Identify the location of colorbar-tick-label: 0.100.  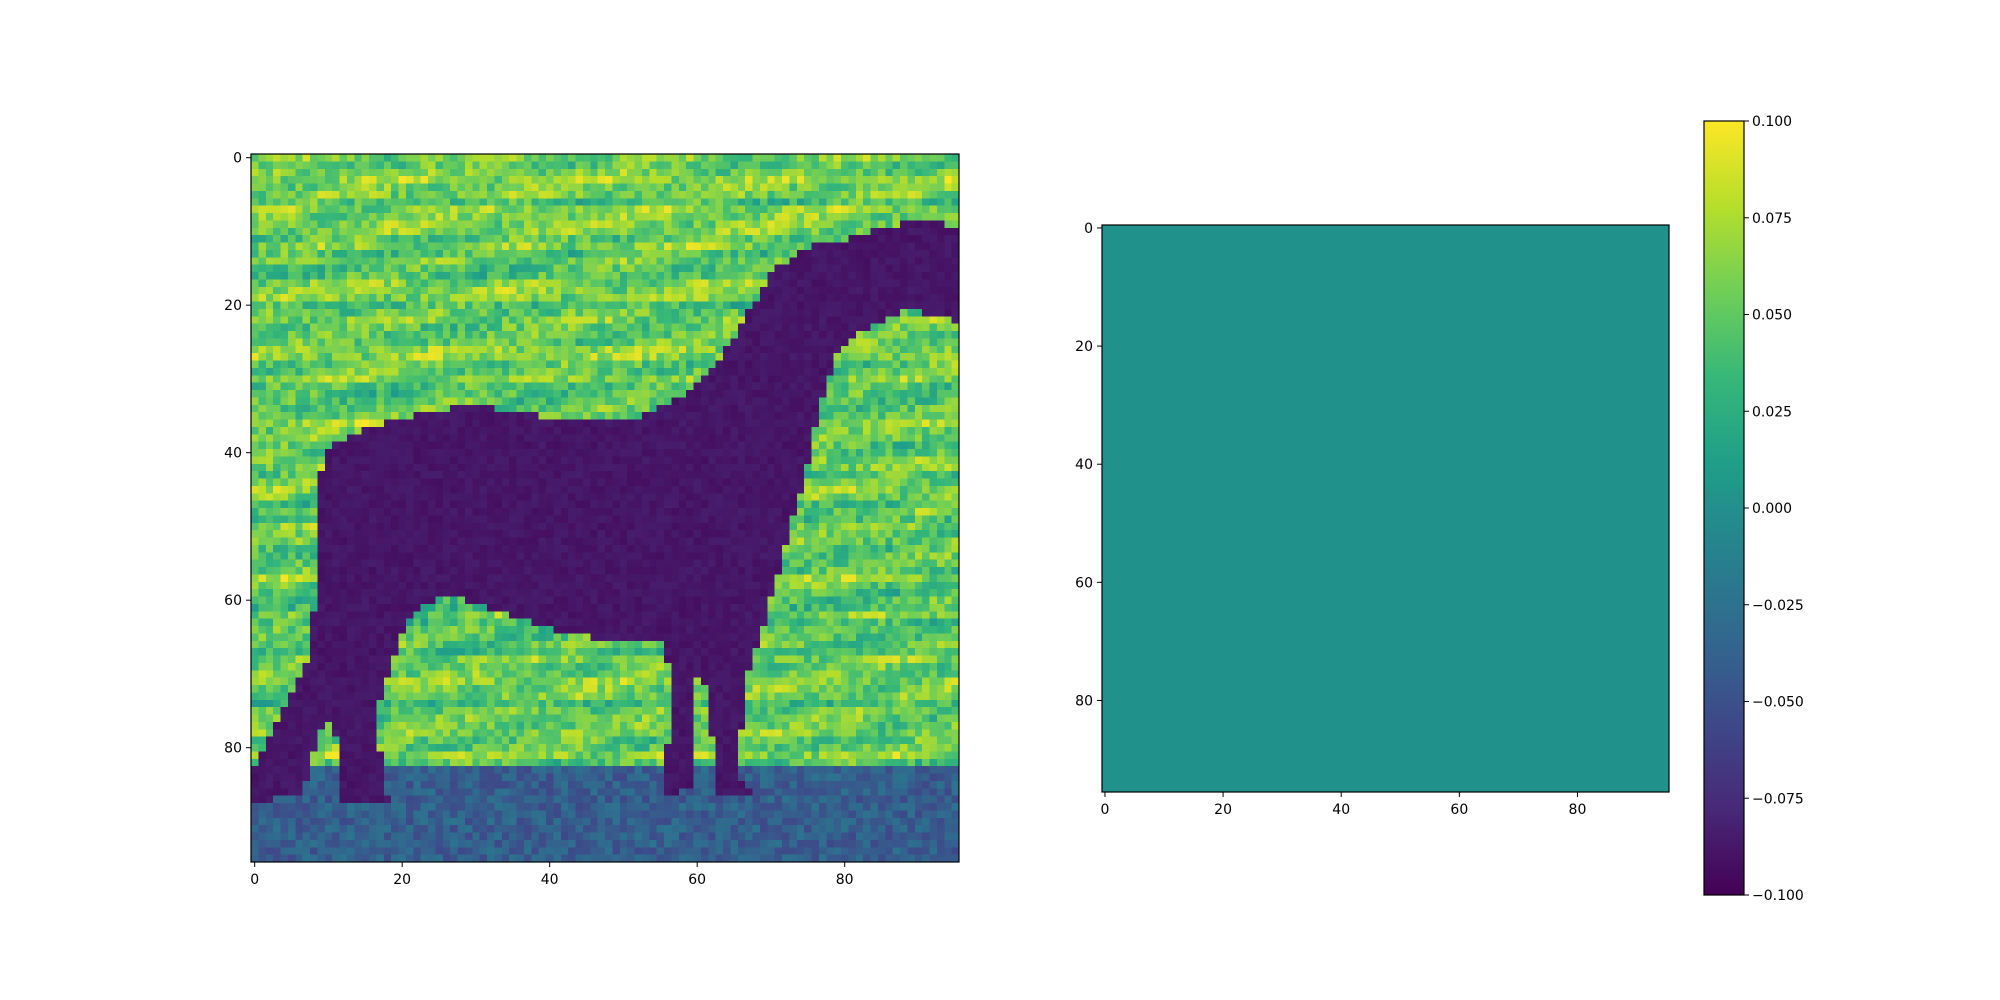
(1772, 122).